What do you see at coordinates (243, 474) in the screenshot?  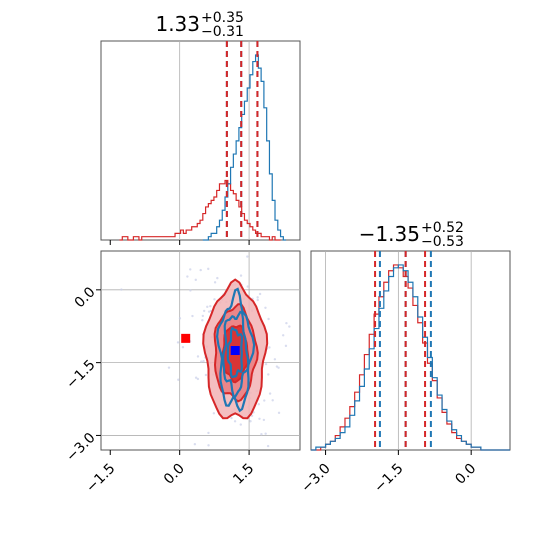 I see `tick-label: 1.5` at bounding box center [243, 474].